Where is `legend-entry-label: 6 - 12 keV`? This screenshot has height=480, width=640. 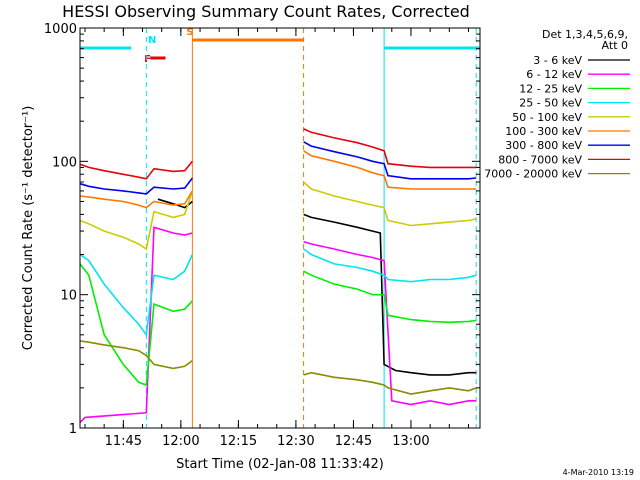 legend-entry-label: 6 - 12 keV is located at coordinates (554, 74).